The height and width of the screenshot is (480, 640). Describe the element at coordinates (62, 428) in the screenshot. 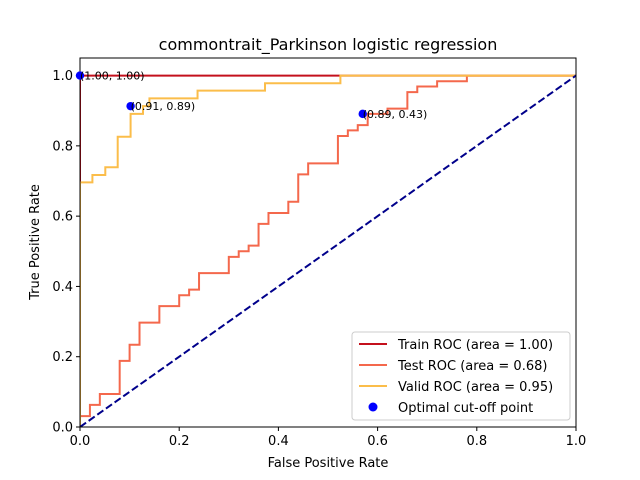

I see `y-tick-label: 0.0` at that location.